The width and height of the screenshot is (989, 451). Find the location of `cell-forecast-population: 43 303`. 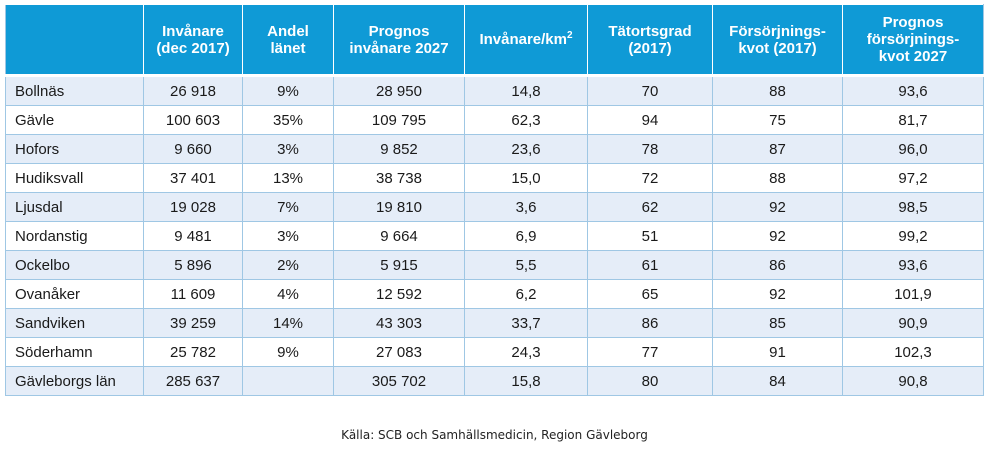

cell-forecast-population: 43 303 is located at coordinates (399, 323).